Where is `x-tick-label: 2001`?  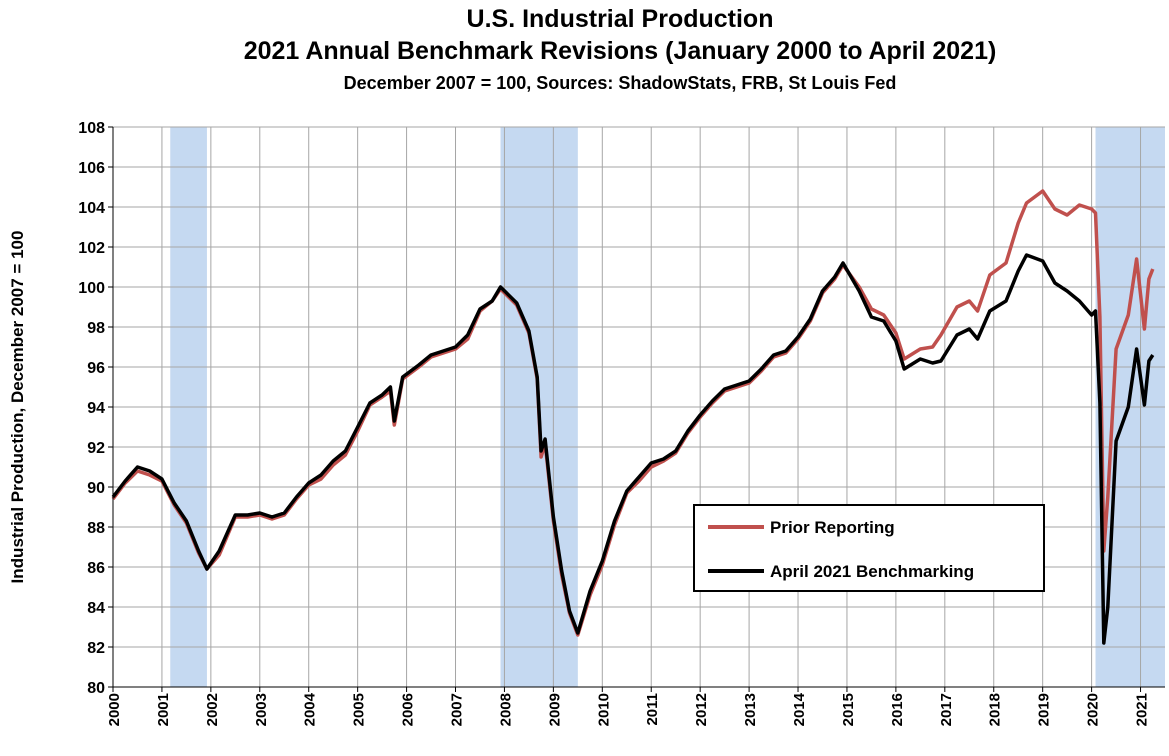
x-tick-label: 2001 is located at coordinates (163, 709).